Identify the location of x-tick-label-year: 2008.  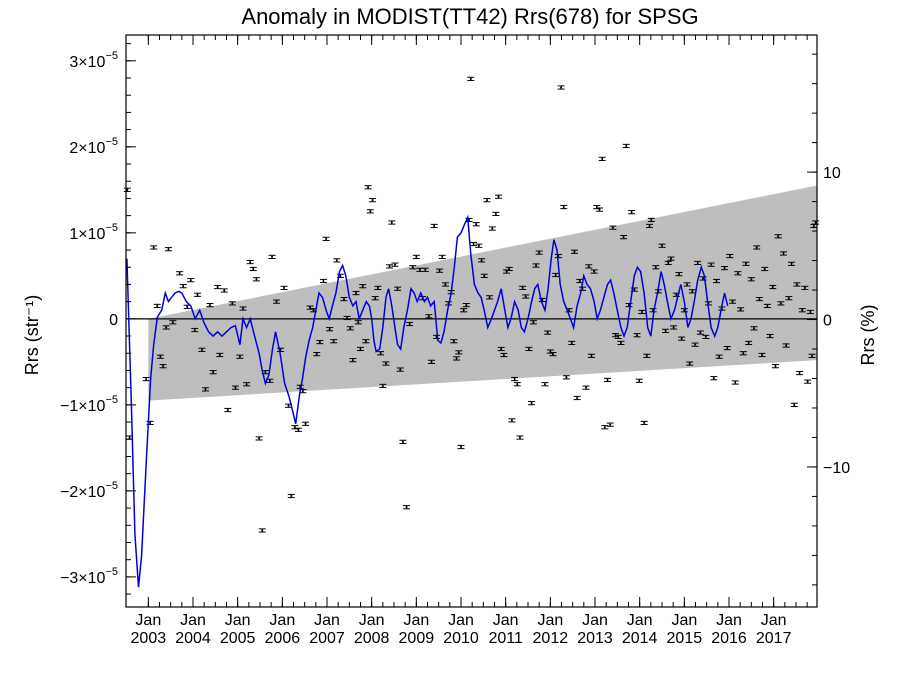
(372, 638).